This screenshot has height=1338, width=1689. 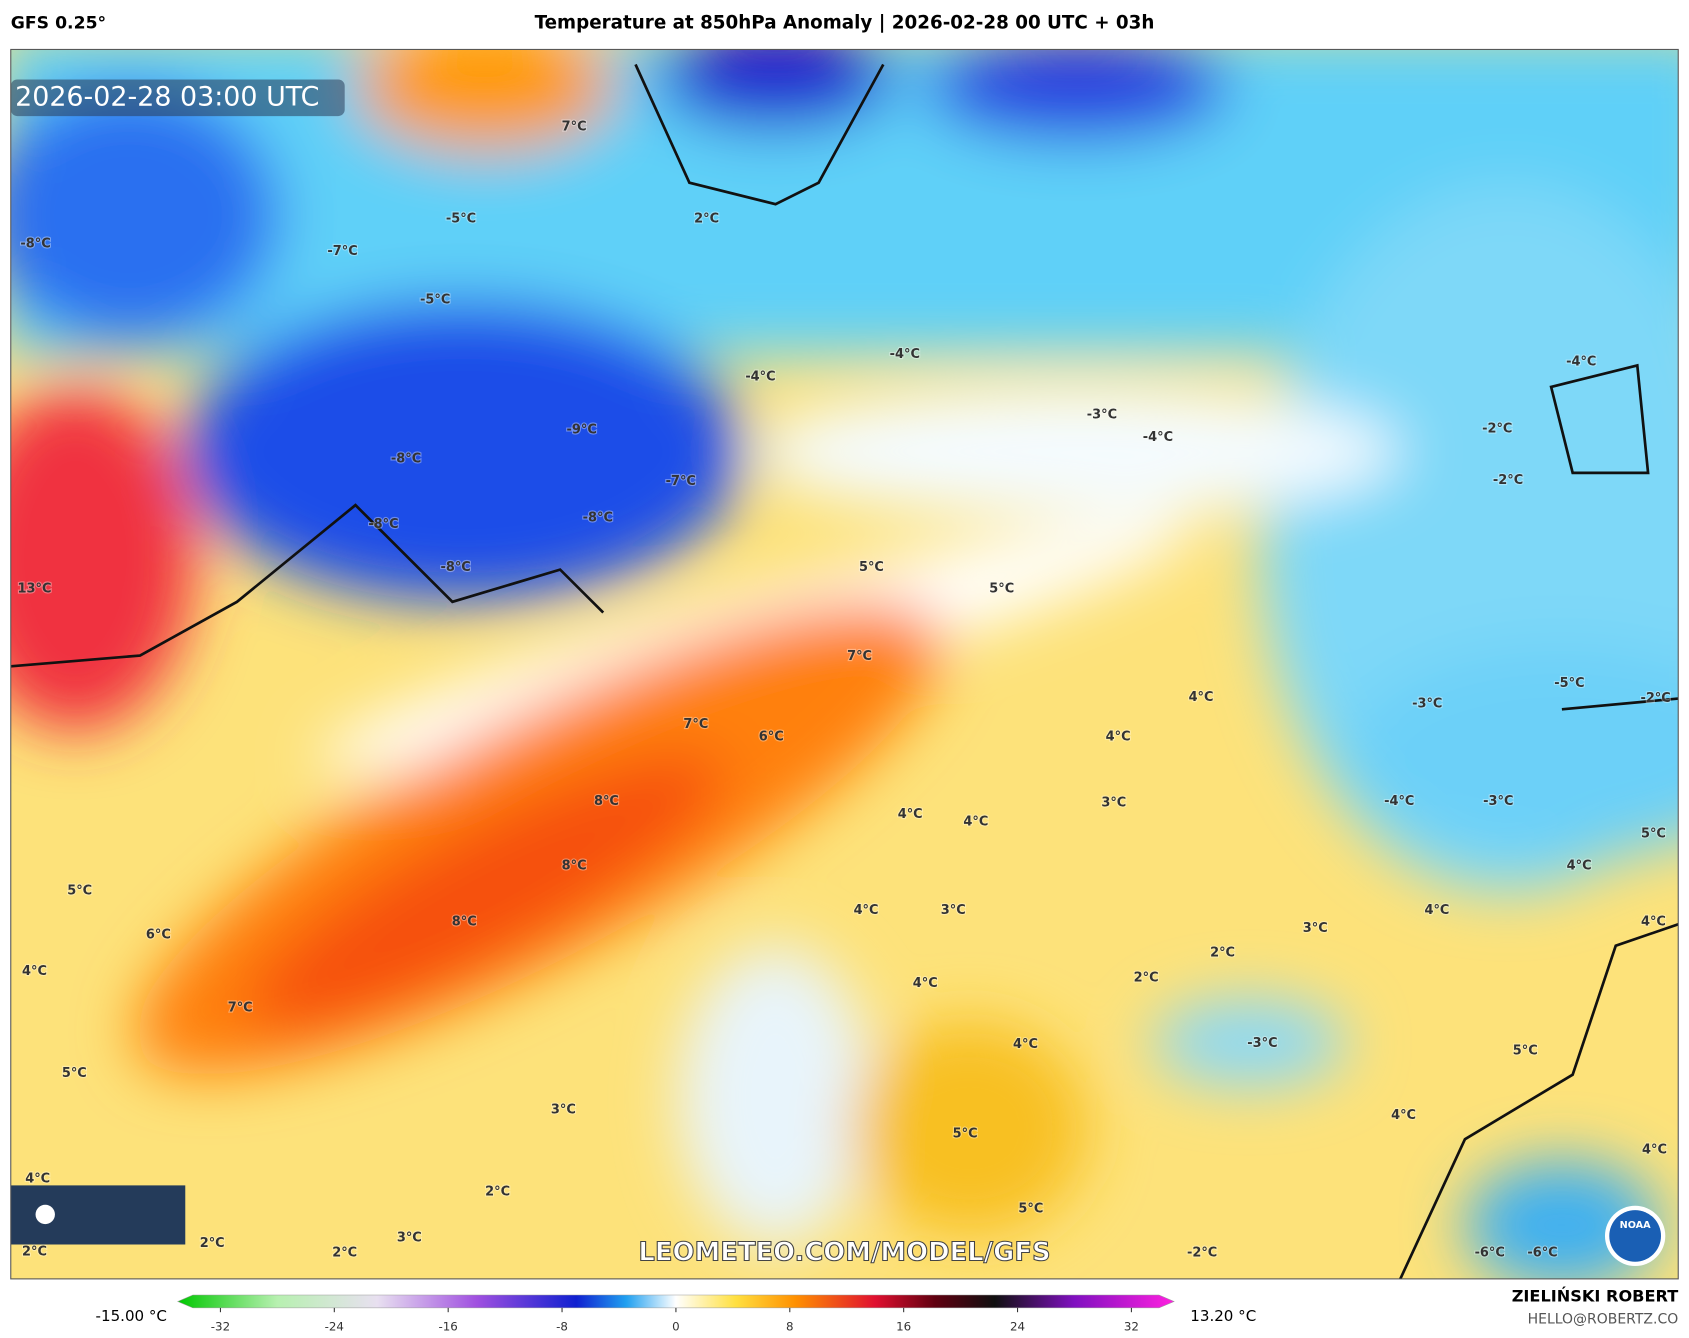 What do you see at coordinates (582, 429) in the screenshot?
I see `temperature-label: -9°C` at bounding box center [582, 429].